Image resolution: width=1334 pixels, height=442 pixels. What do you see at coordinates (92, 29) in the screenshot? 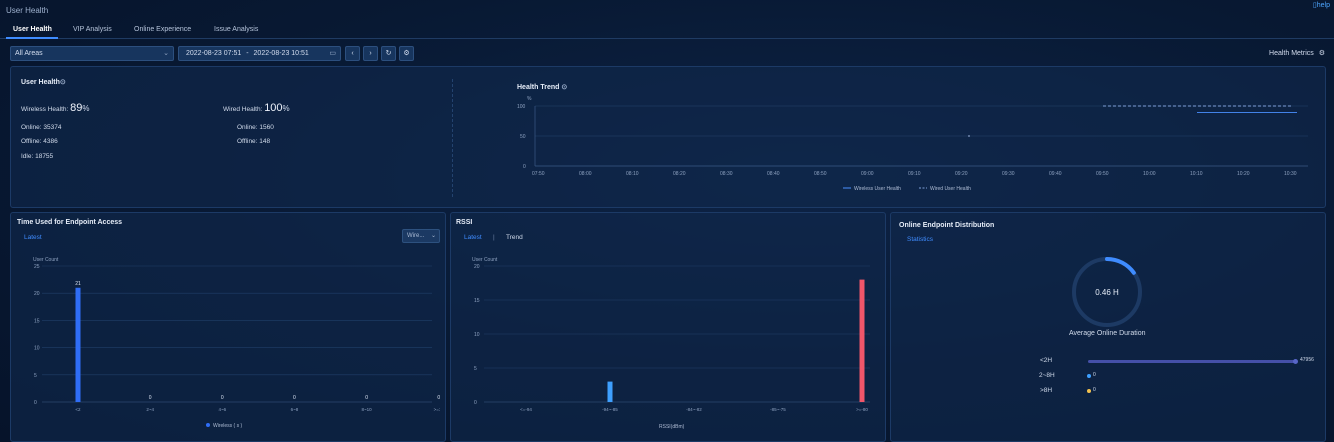
I see `tab-vip-analysis: VIP Analysis` at bounding box center [92, 29].